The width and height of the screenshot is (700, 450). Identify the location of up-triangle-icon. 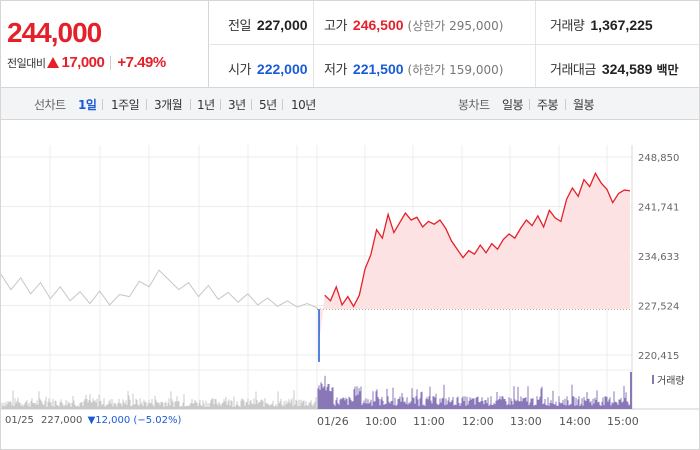
(53, 62).